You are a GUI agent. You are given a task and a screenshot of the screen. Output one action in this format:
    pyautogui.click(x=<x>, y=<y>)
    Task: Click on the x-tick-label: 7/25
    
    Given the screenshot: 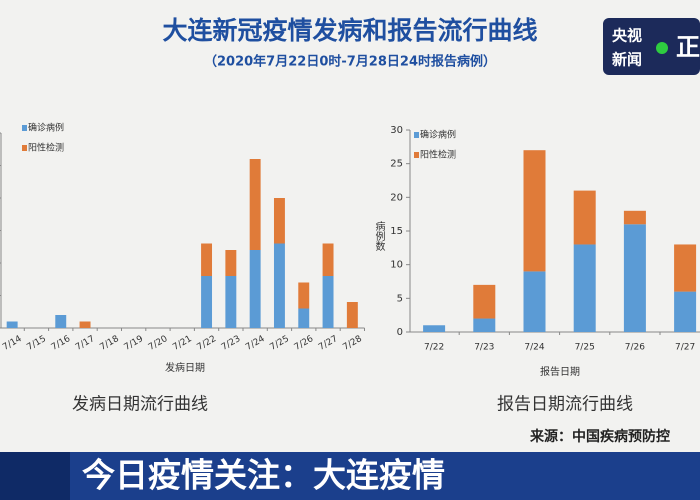 What is the action you would take?
    pyautogui.click(x=585, y=348)
    